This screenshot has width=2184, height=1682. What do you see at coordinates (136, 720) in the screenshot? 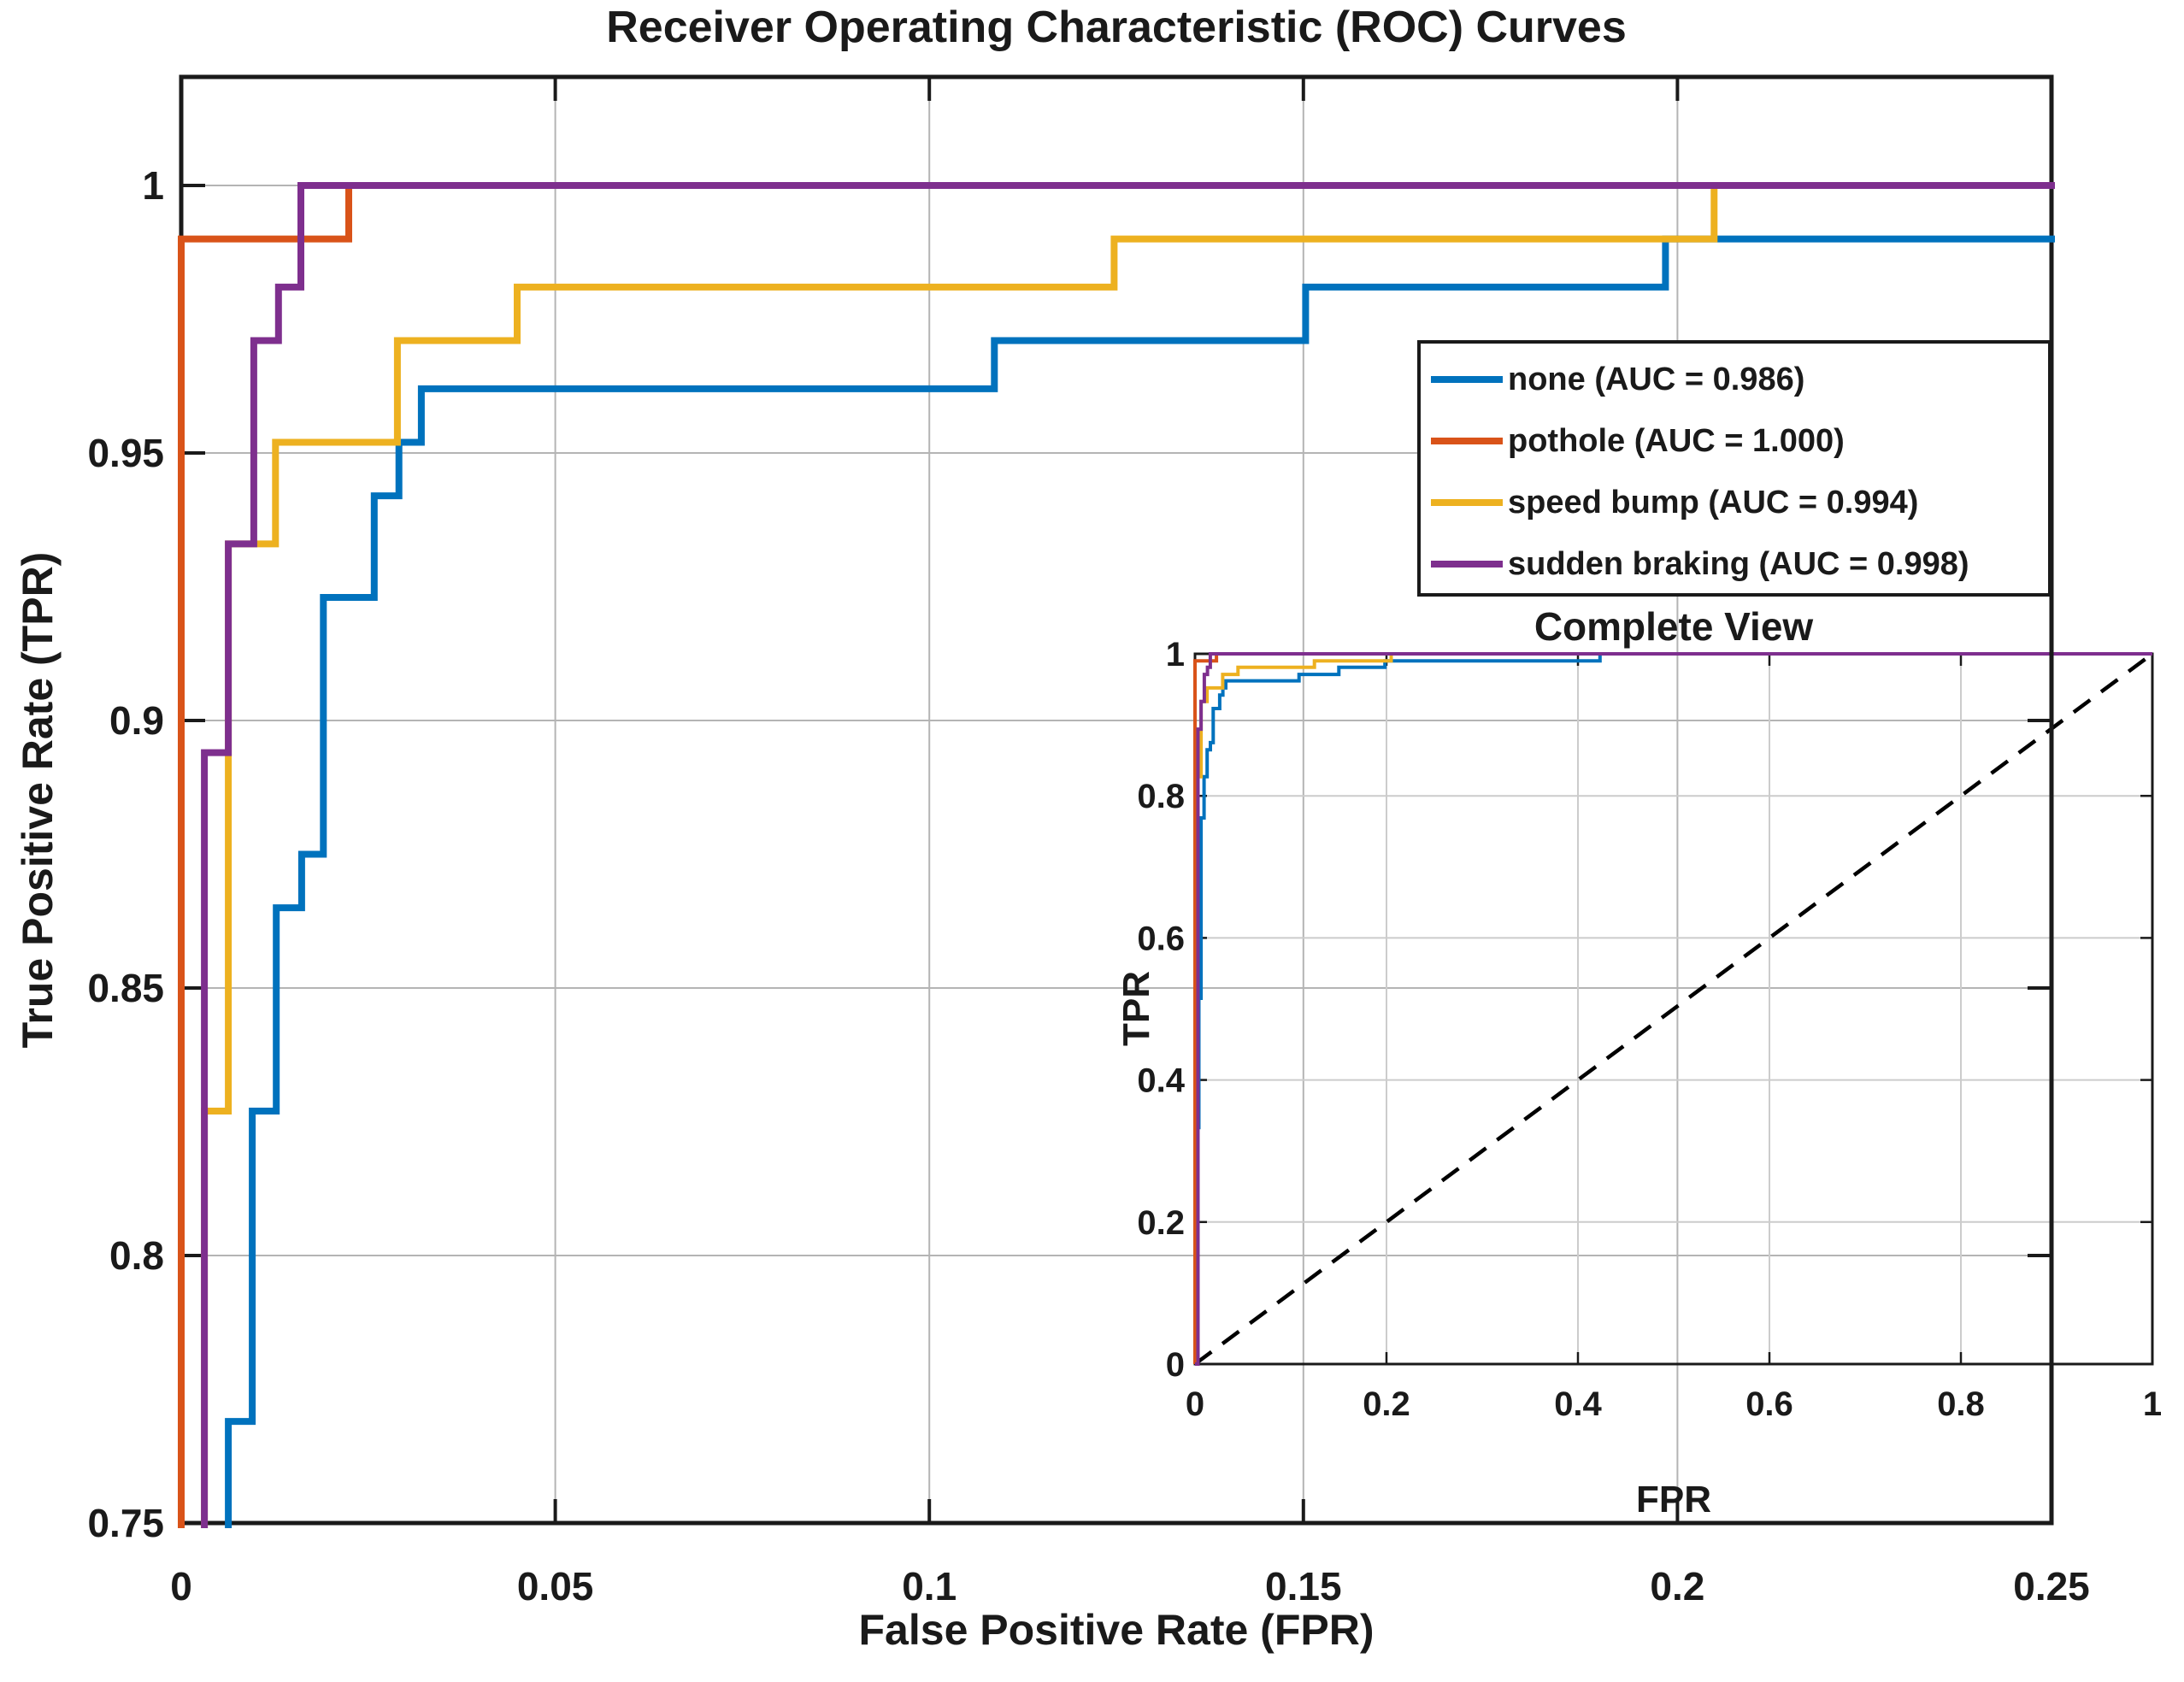
I see `y-tick-label: 0.9` at bounding box center [136, 720].